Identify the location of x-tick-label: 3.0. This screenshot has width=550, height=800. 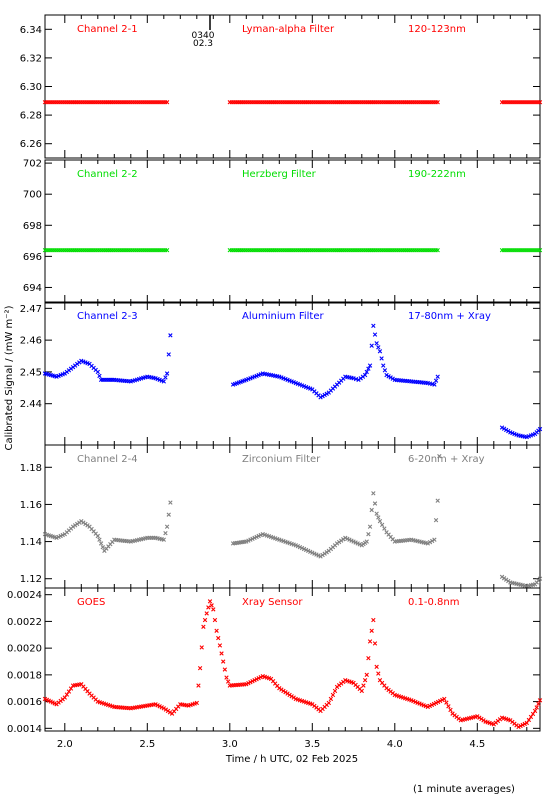
(230, 744).